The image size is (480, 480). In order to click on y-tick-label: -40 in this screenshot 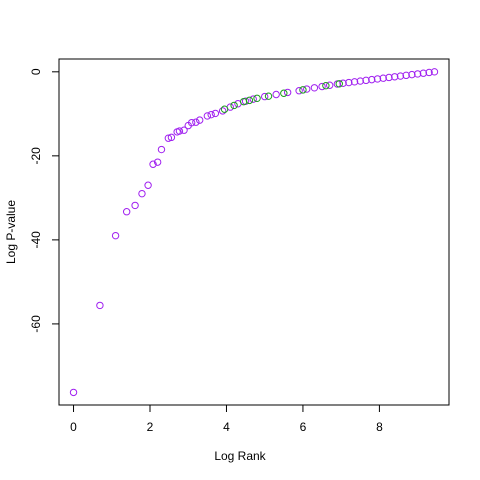, I will do `click(36, 240)`.